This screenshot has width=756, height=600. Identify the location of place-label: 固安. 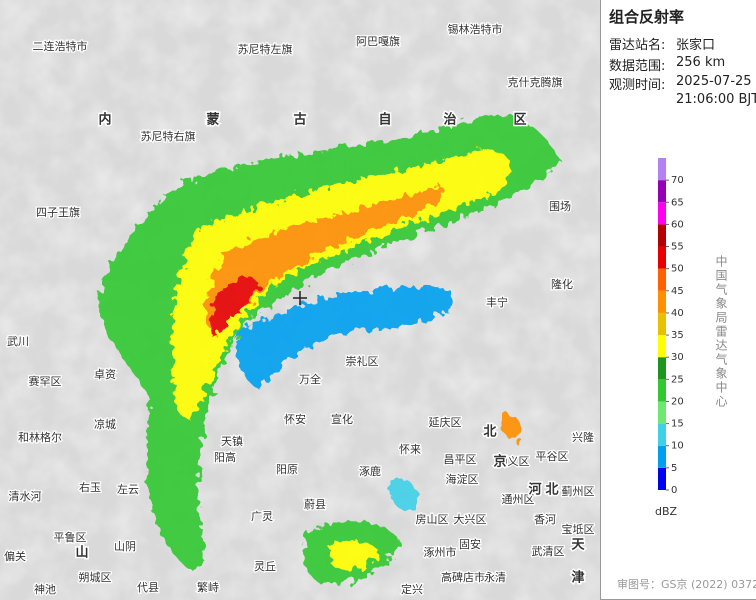
(470, 544).